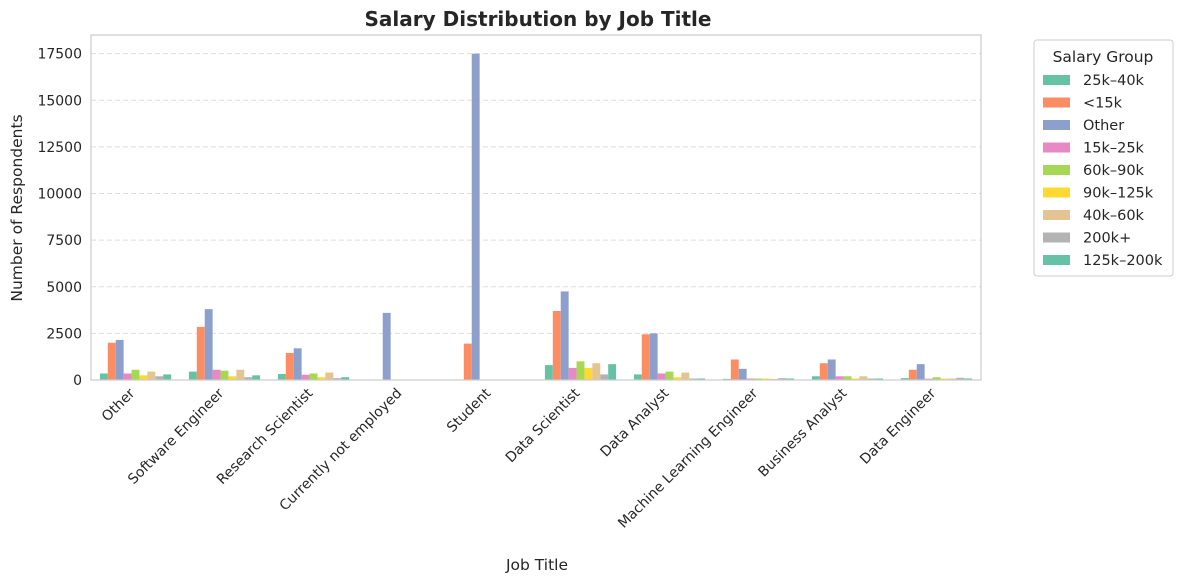 The width and height of the screenshot is (1181, 584). I want to click on legend-label: 25k–40k, so click(1114, 81).